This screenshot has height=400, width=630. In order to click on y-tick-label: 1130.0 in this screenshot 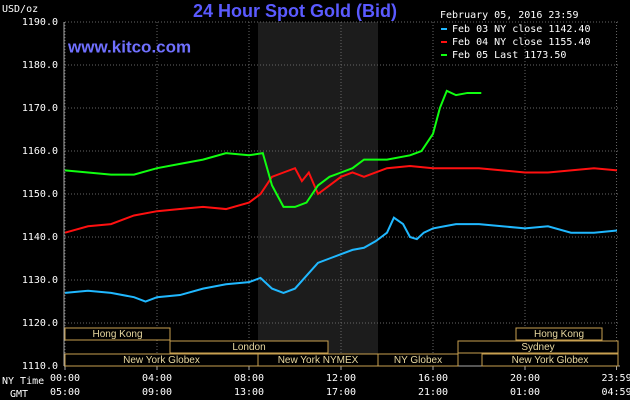, I will do `click(40, 280)`.